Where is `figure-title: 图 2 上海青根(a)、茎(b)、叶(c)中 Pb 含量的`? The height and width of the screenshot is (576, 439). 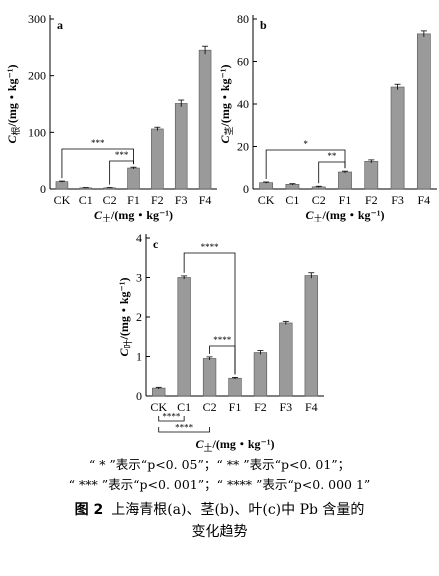 figure-title: 图 2 上海青根(a)、茎(b)、叶(c)中 Pb 含量的 is located at coordinates (219, 510).